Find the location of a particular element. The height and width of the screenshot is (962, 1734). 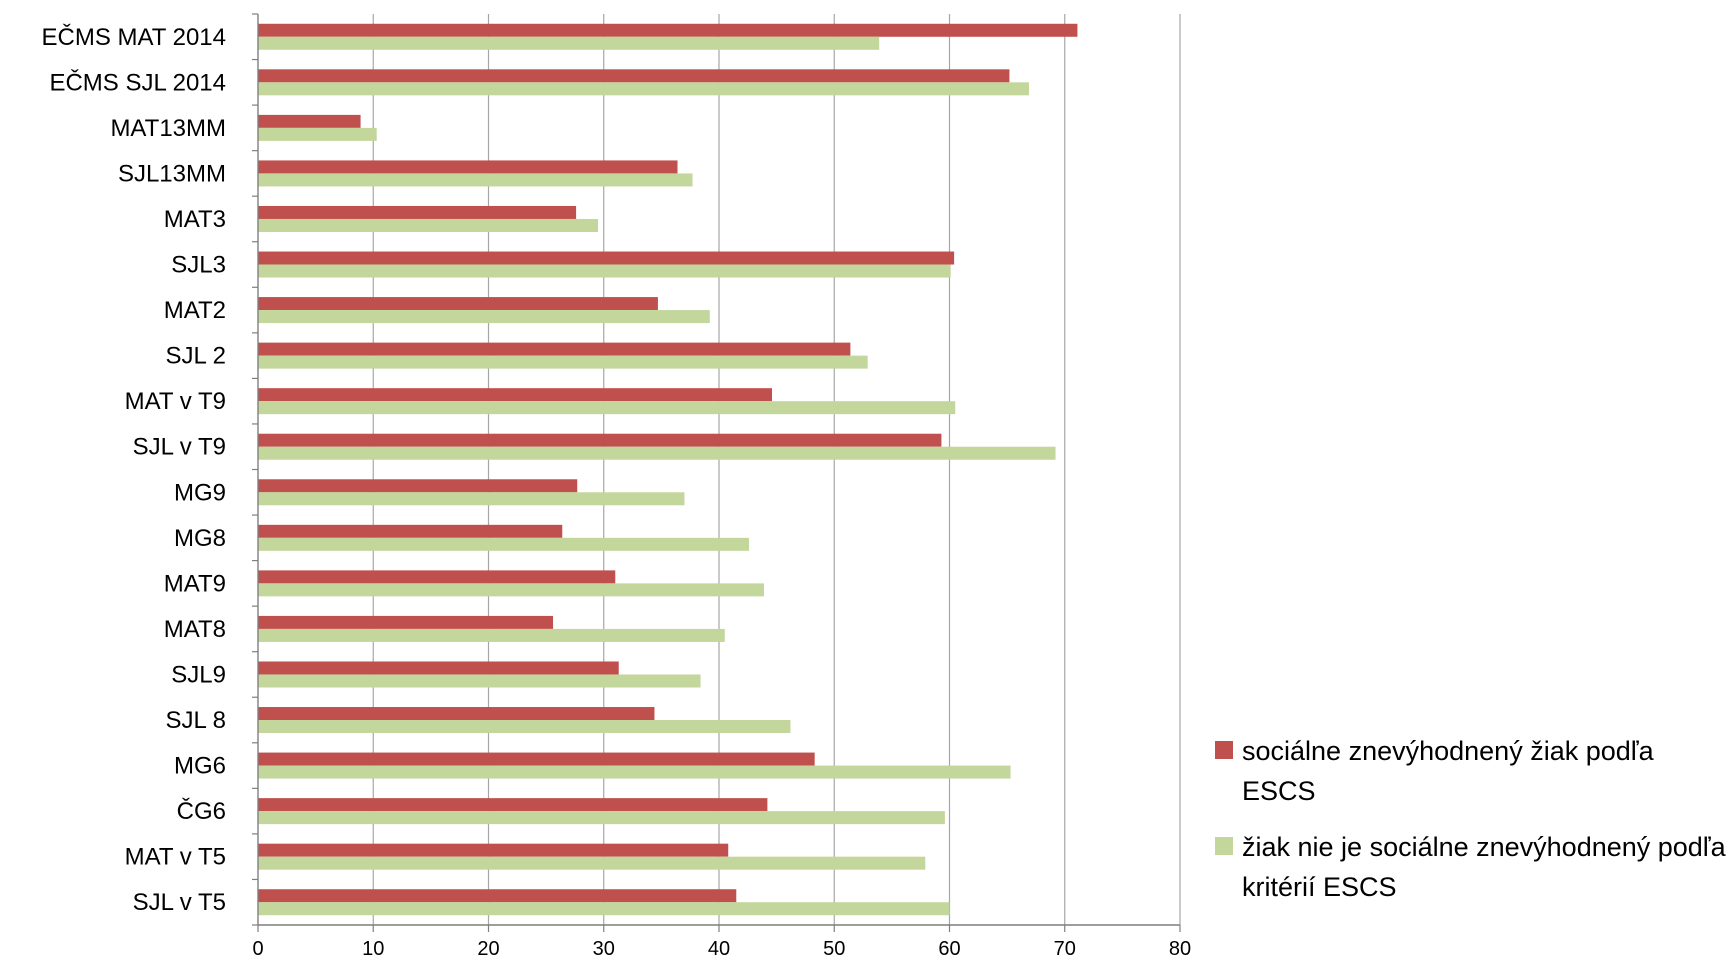

x-tick-labels: 0 10 20 30 40 50 60 70 80 is located at coordinates (721, 949).